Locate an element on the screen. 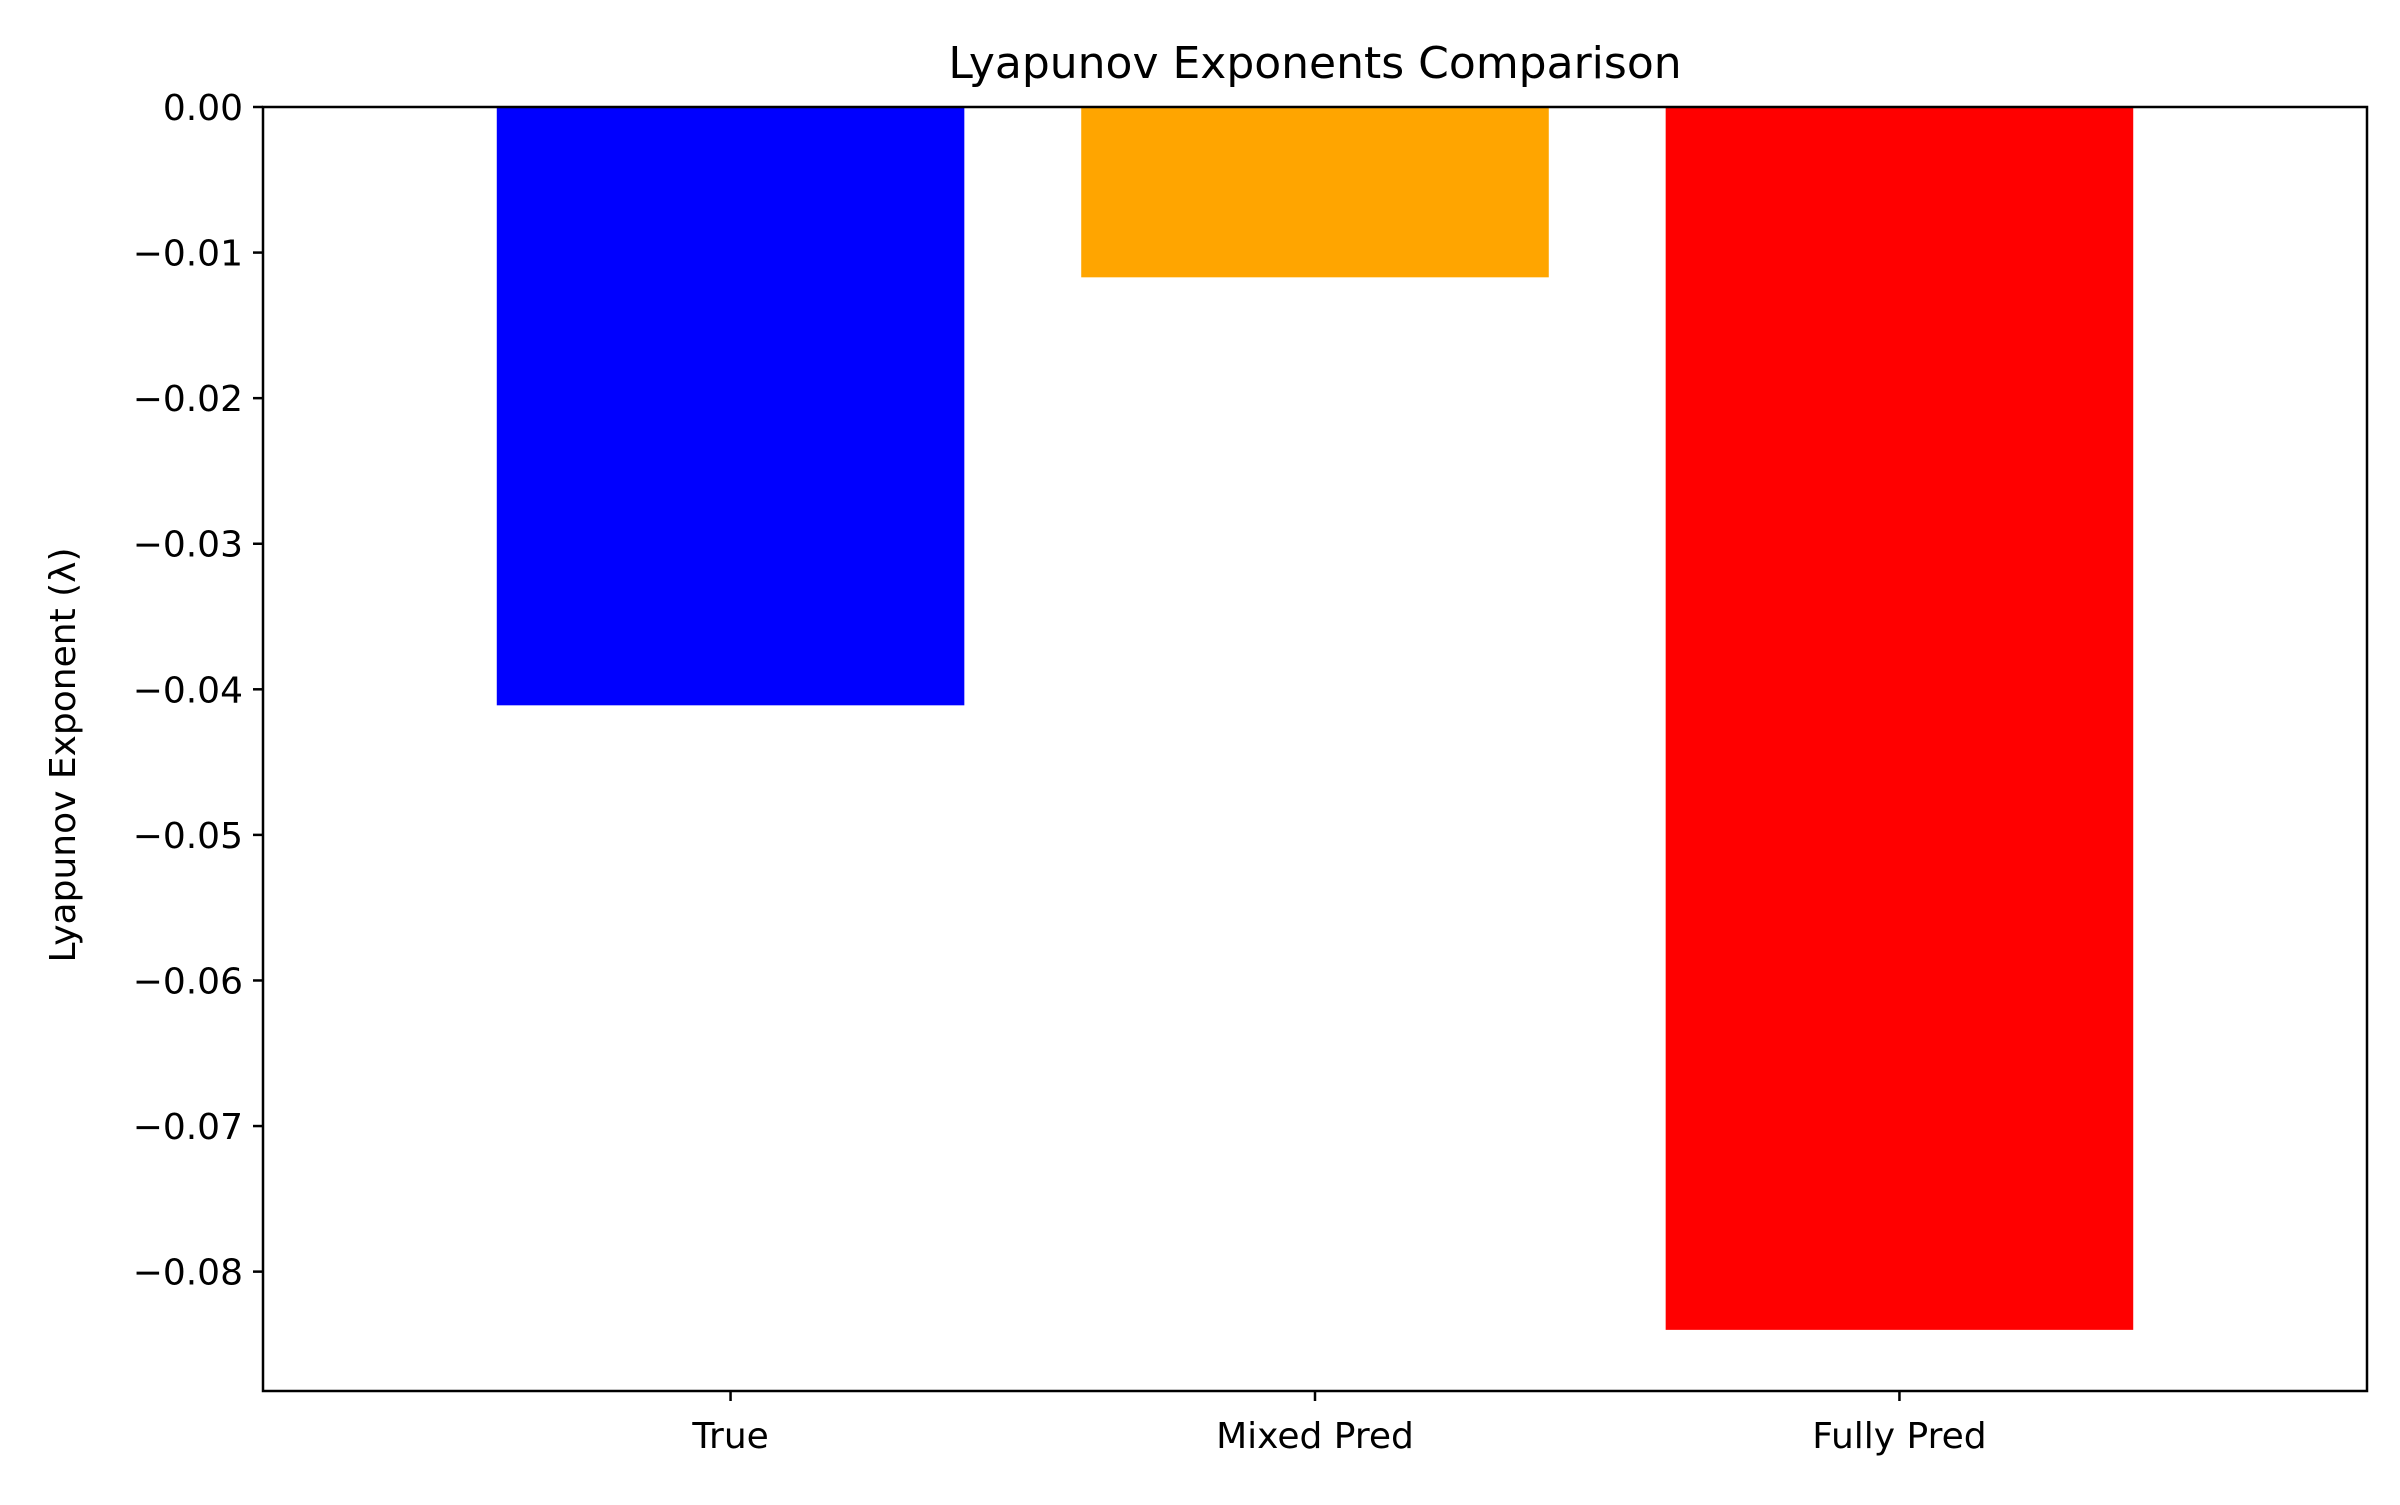 This screenshot has width=2400, height=1505. y-axis-title: Lyapunov Exponent (λ) is located at coordinates (63, 754).